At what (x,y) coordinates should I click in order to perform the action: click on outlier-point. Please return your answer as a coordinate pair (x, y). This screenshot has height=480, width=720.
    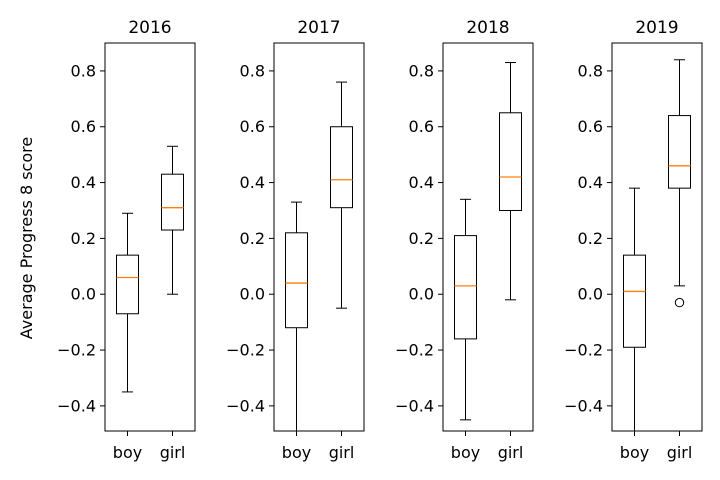
    Looking at the image, I should click on (679, 302).